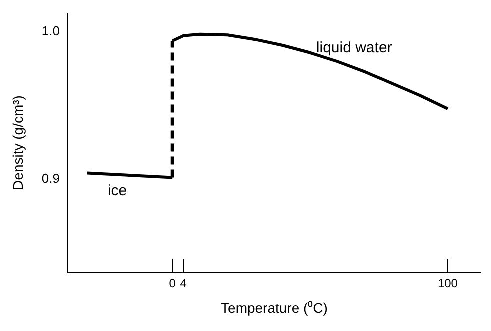  Describe the element at coordinates (51, 178) in the screenshot. I see `y-tick-label: 0.9` at that location.